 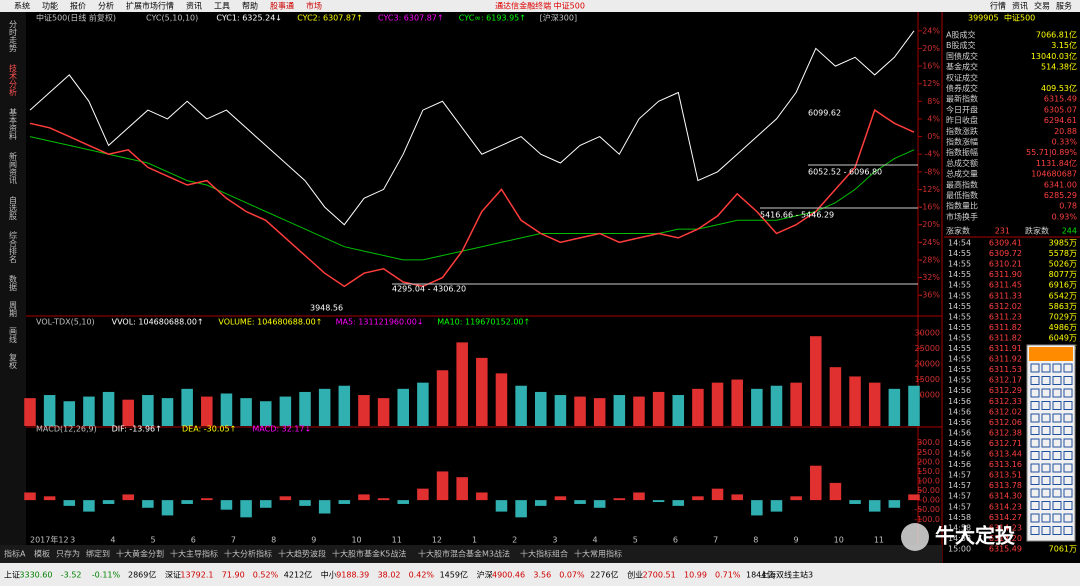 What do you see at coordinates (795, 540) in the screenshot?
I see `x-tick-label: 9` at bounding box center [795, 540].